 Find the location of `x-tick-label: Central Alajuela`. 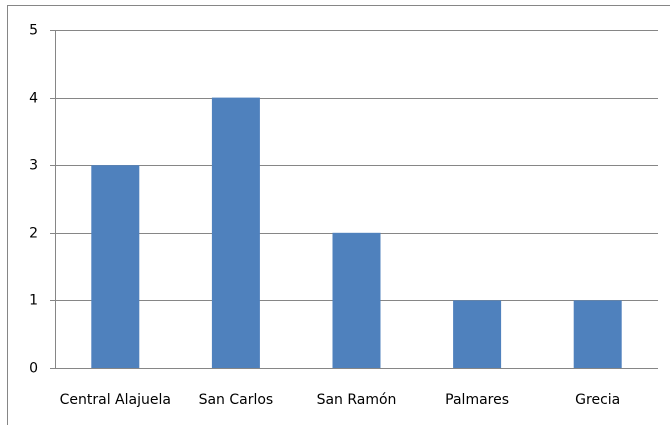

x-tick-label: Central Alajuela is located at coordinates (115, 400).